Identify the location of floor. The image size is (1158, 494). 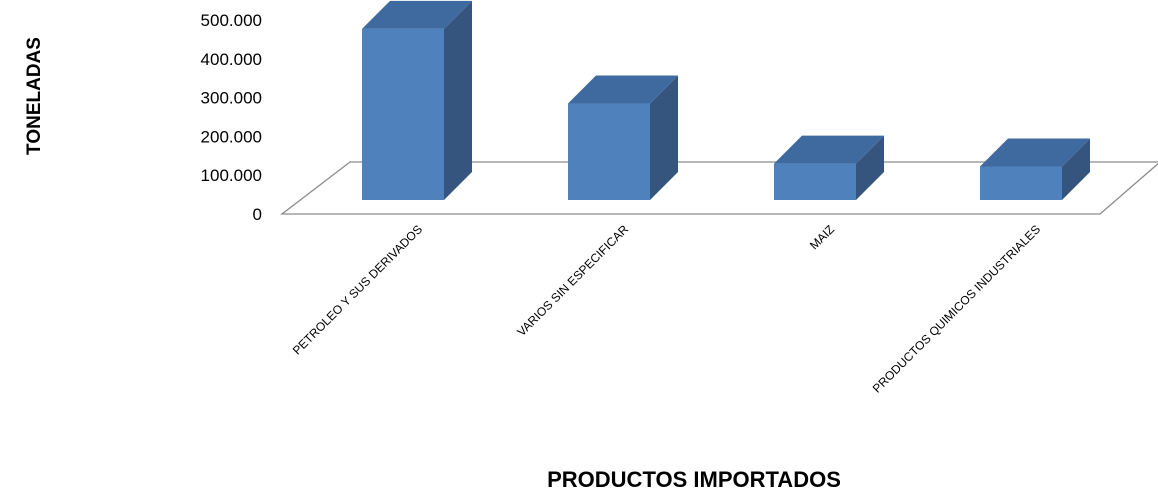
(719, 188).